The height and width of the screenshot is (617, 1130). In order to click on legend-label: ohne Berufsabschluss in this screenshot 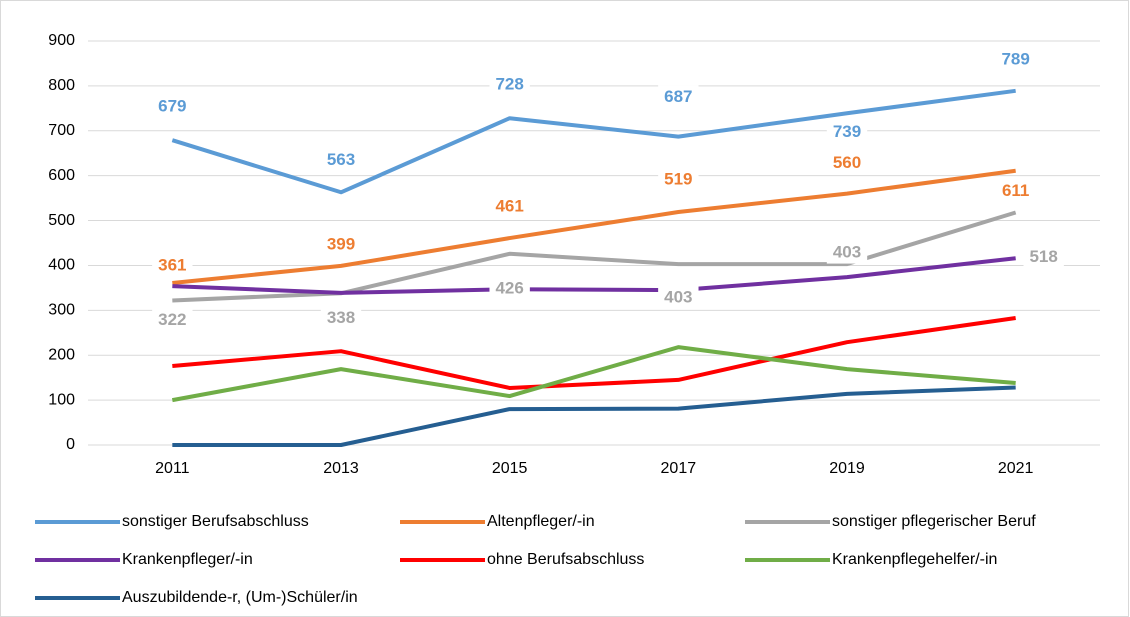, I will do `click(565, 559)`.